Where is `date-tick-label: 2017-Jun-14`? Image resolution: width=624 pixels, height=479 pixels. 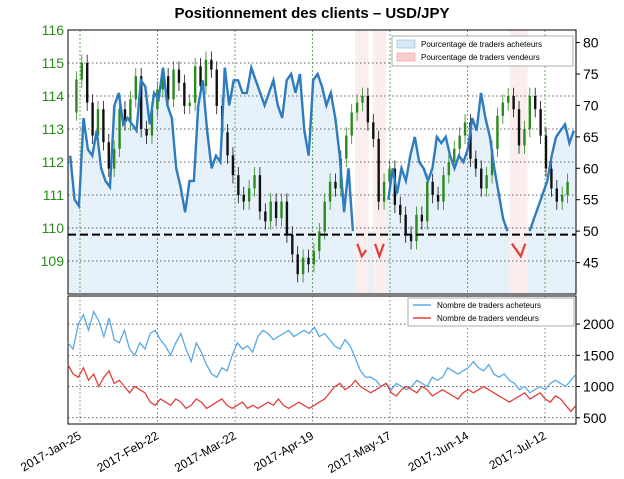
date-tick-label: 2017-Jun-14 is located at coordinates (439, 451).